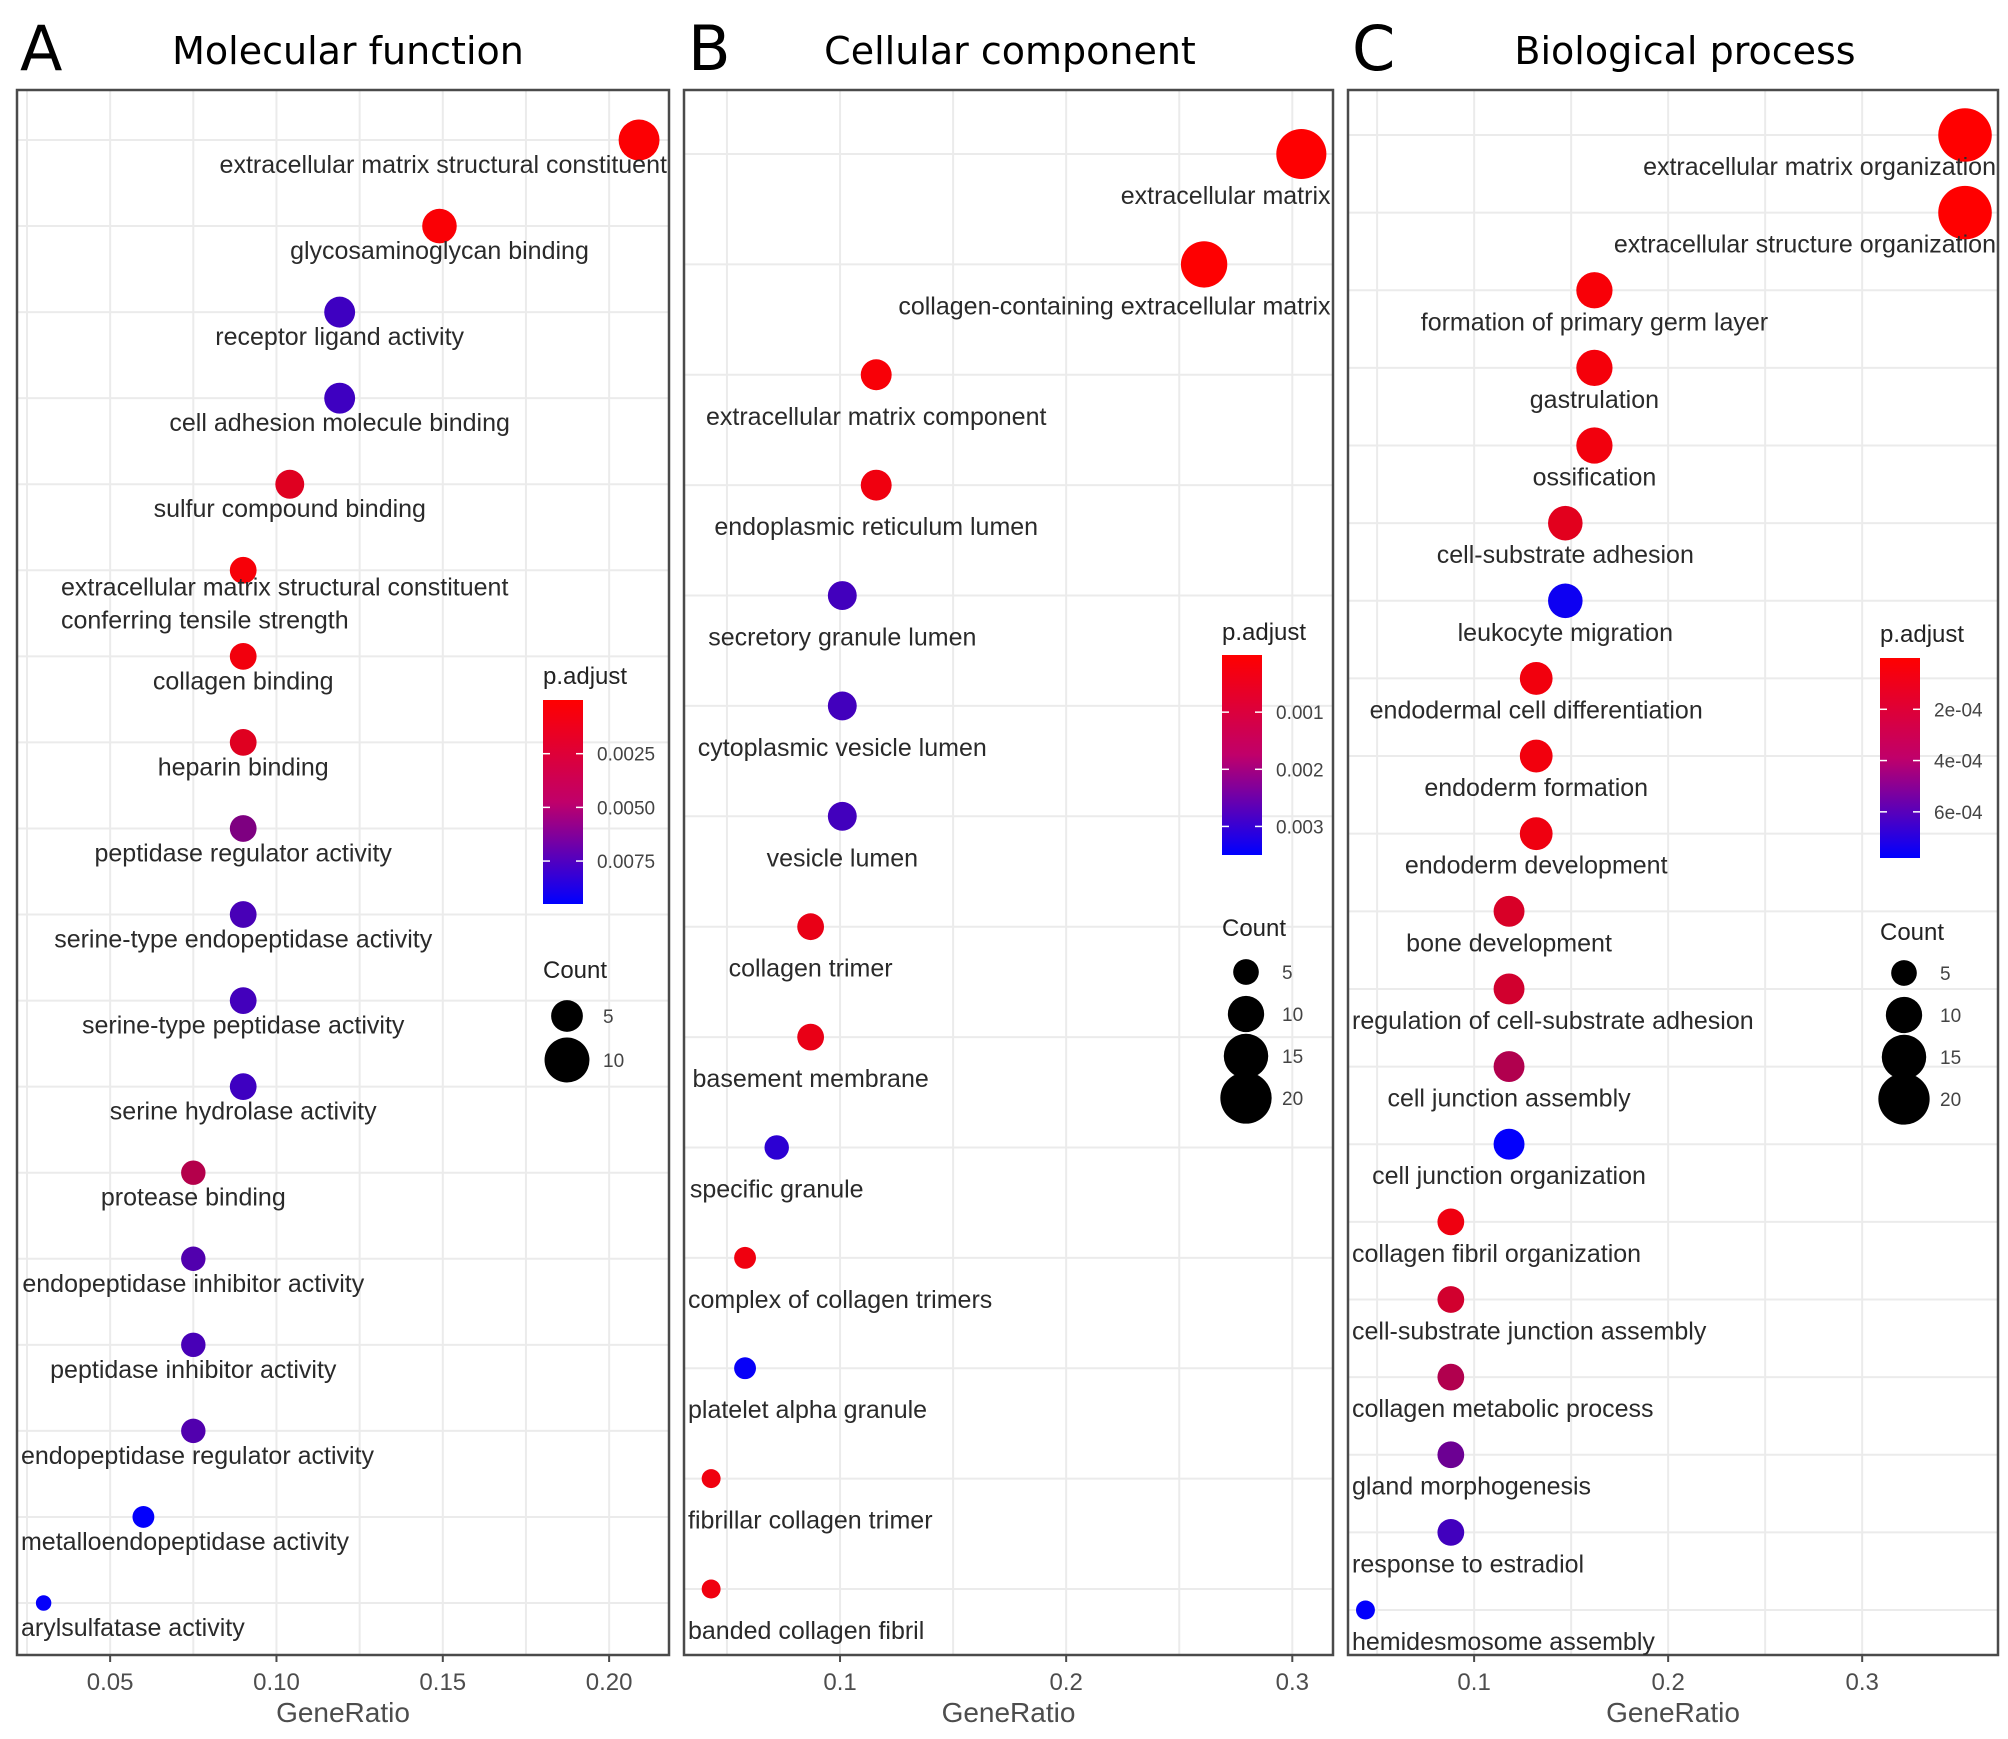 Image resolution: width=2008 pixels, height=1739 pixels. Describe the element at coordinates (243, 681) in the screenshot. I see `term-label: collagen binding` at that location.